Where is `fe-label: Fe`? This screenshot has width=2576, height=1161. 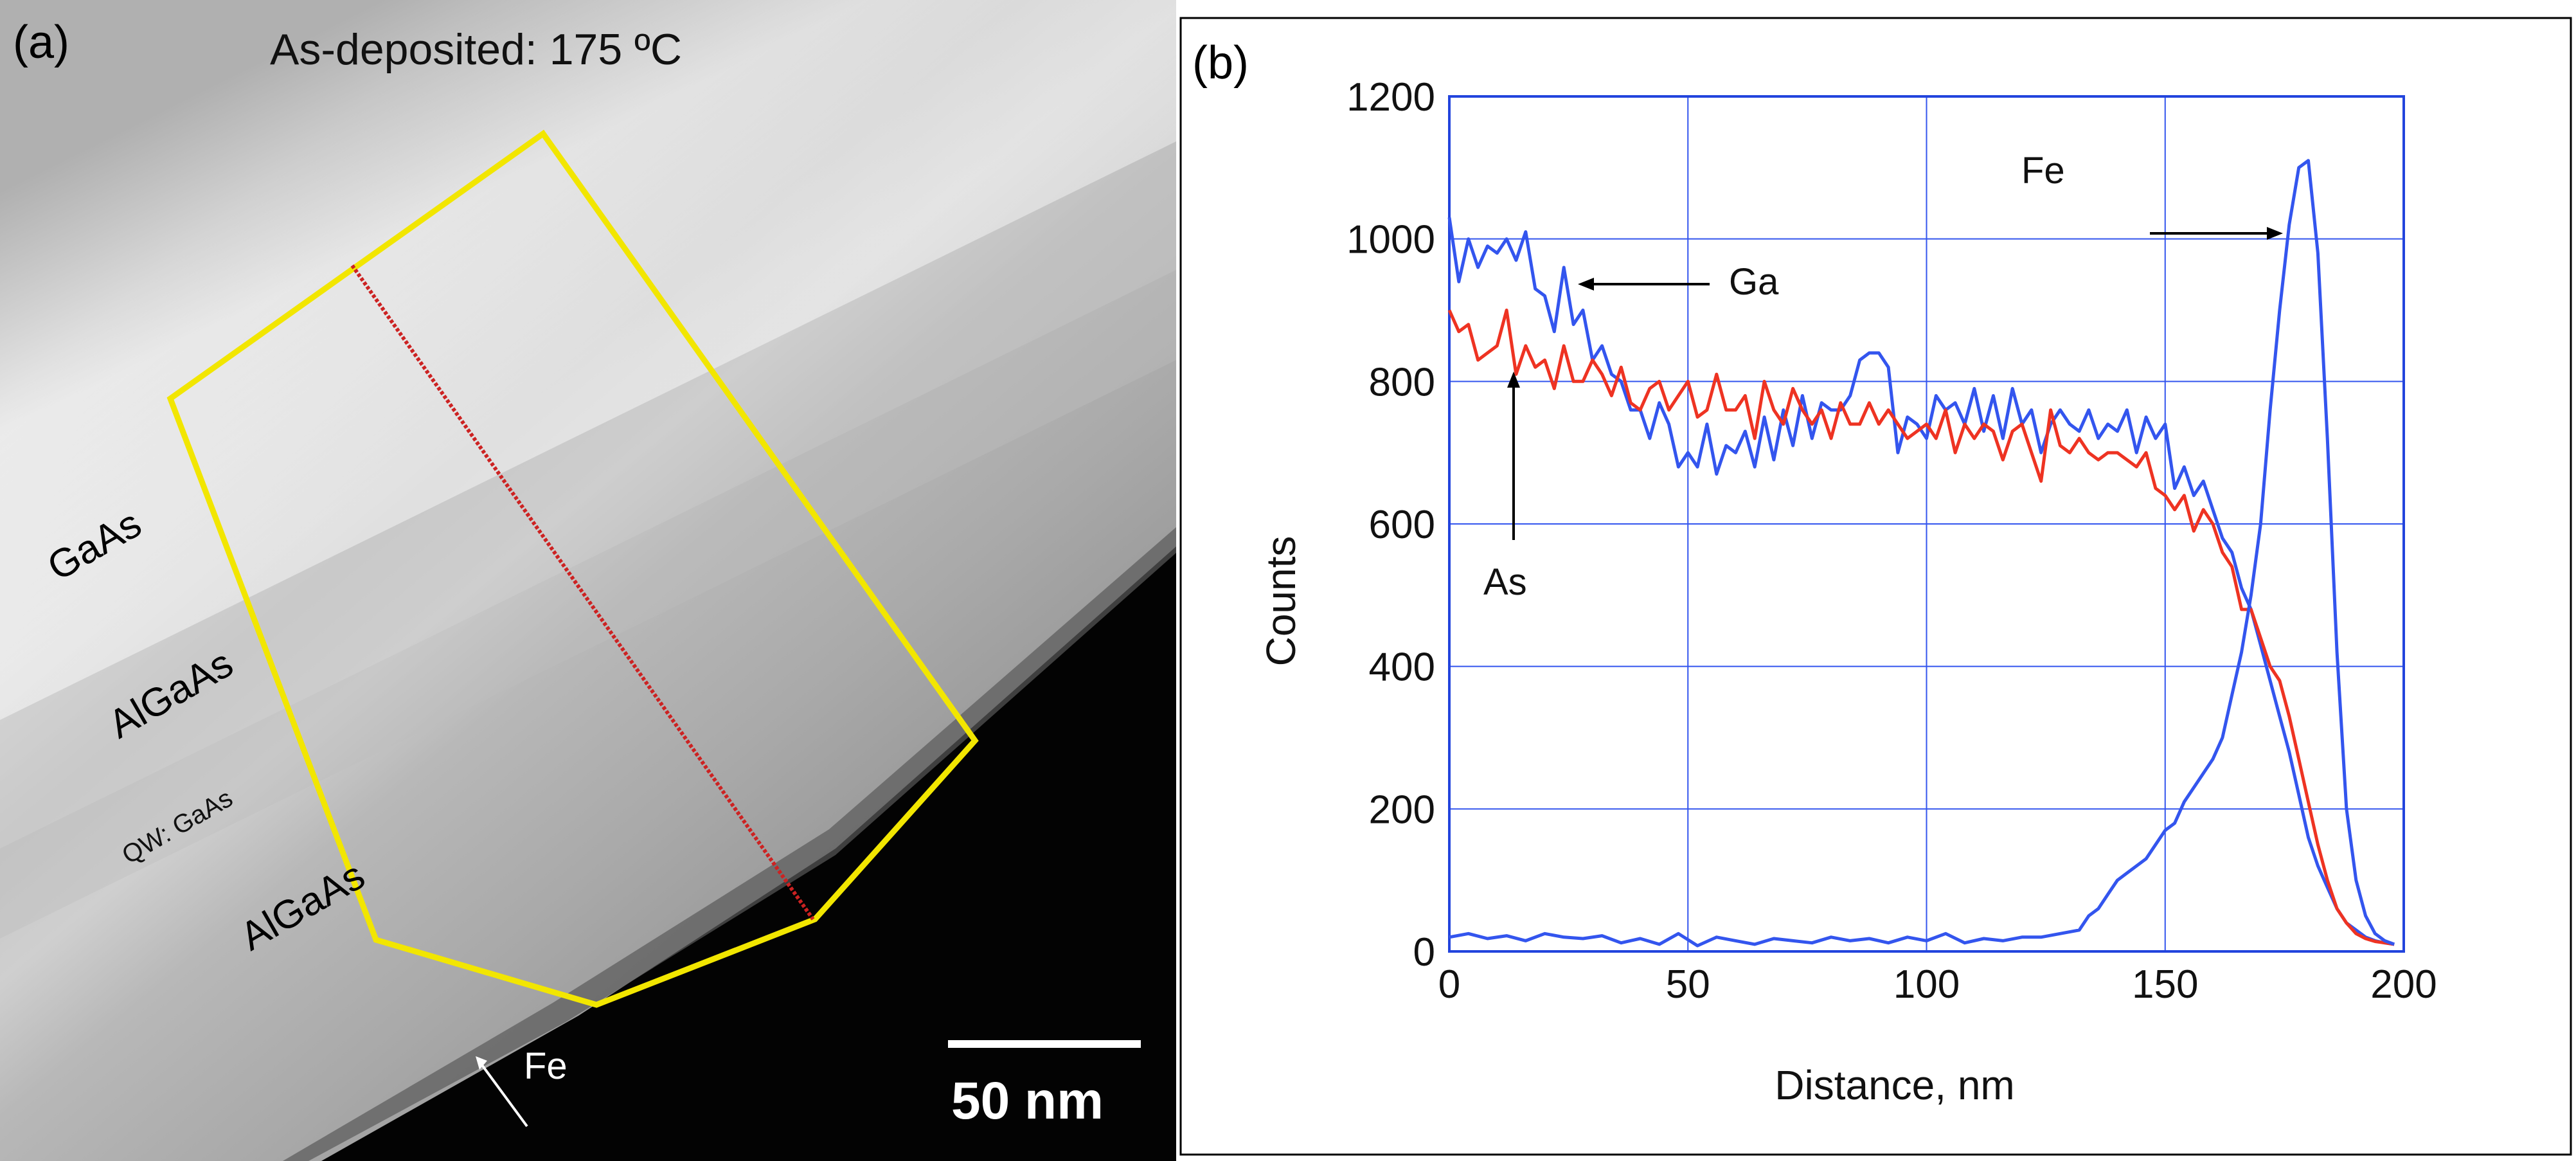 fe-label: Fe is located at coordinates (546, 1066).